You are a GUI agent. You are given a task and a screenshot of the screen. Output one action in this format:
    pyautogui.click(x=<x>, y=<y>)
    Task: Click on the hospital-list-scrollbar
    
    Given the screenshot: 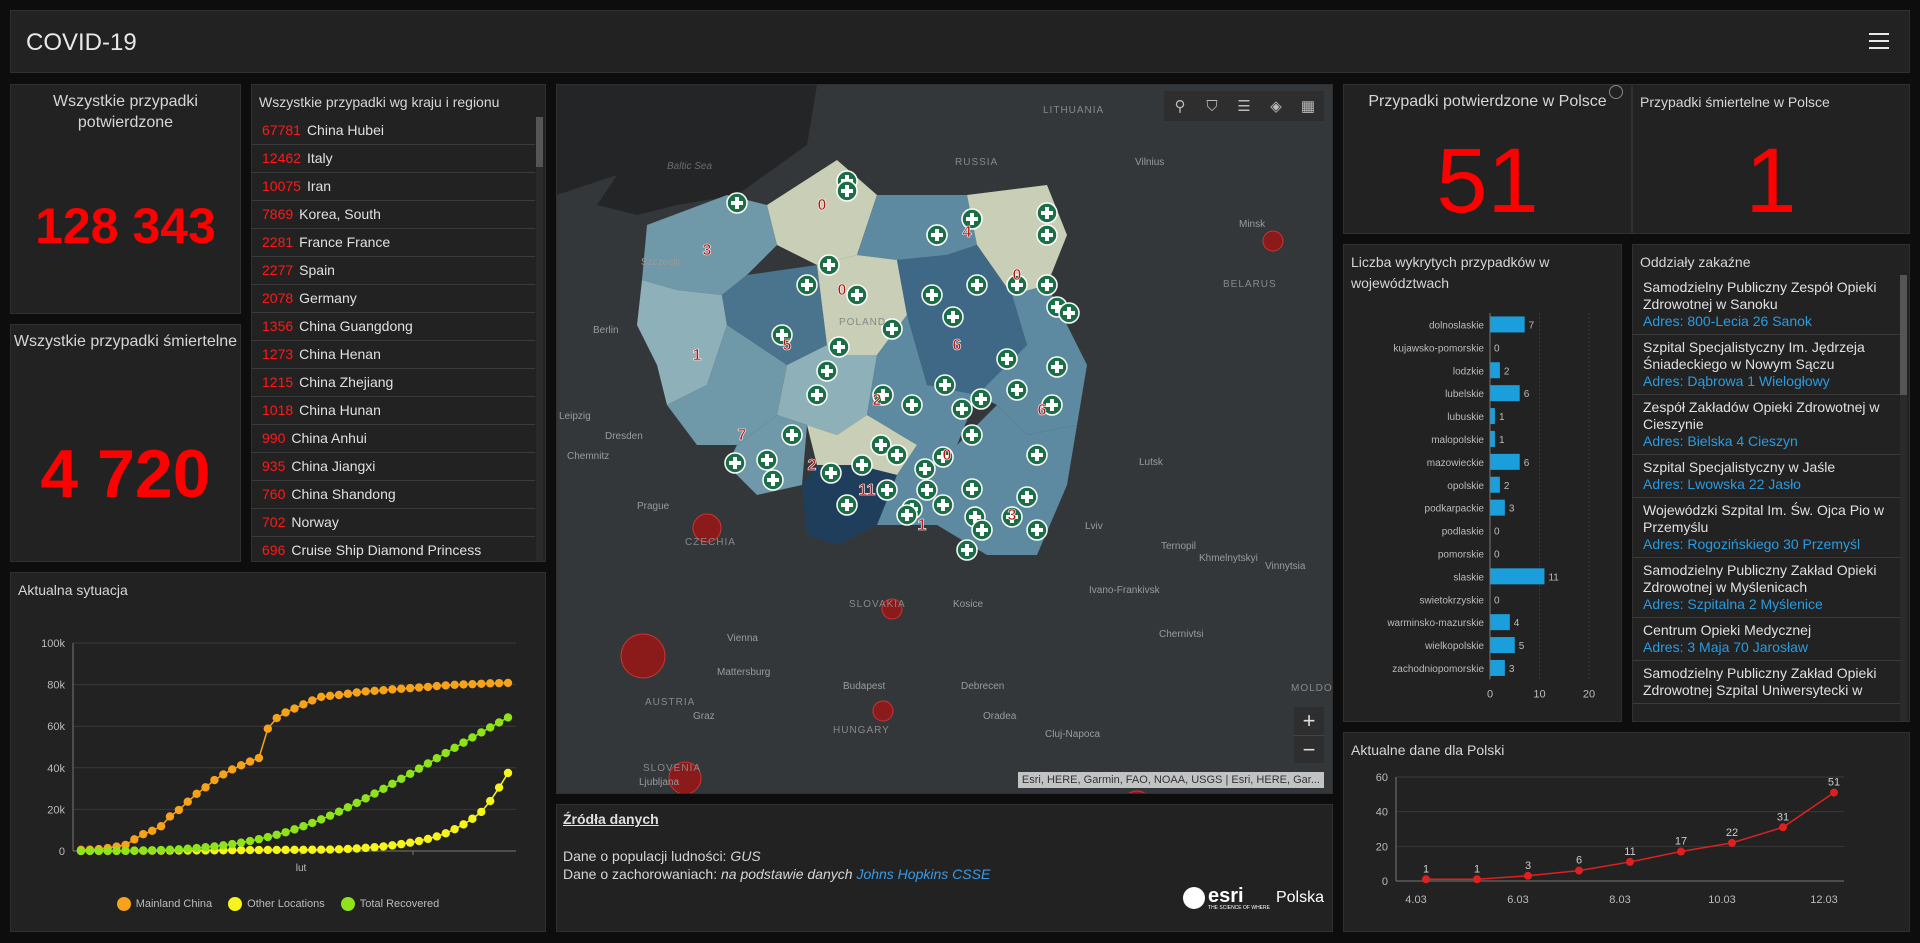 What is the action you would take?
    pyautogui.click(x=1903, y=498)
    